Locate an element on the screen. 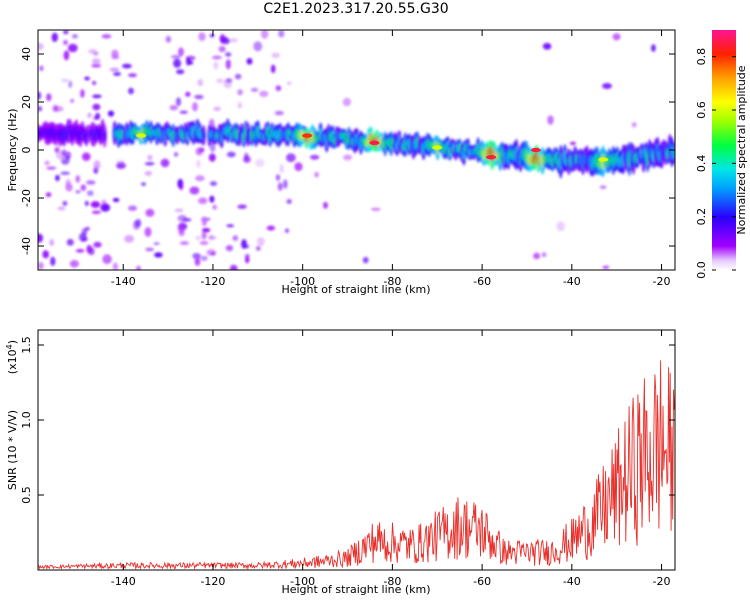 This screenshot has width=750, height=600. spectral-ridge is located at coordinates (356, 148).